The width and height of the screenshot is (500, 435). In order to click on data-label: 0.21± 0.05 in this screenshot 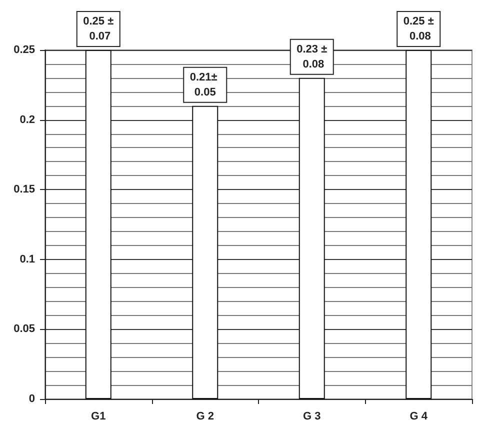, I will do `click(205, 84)`.